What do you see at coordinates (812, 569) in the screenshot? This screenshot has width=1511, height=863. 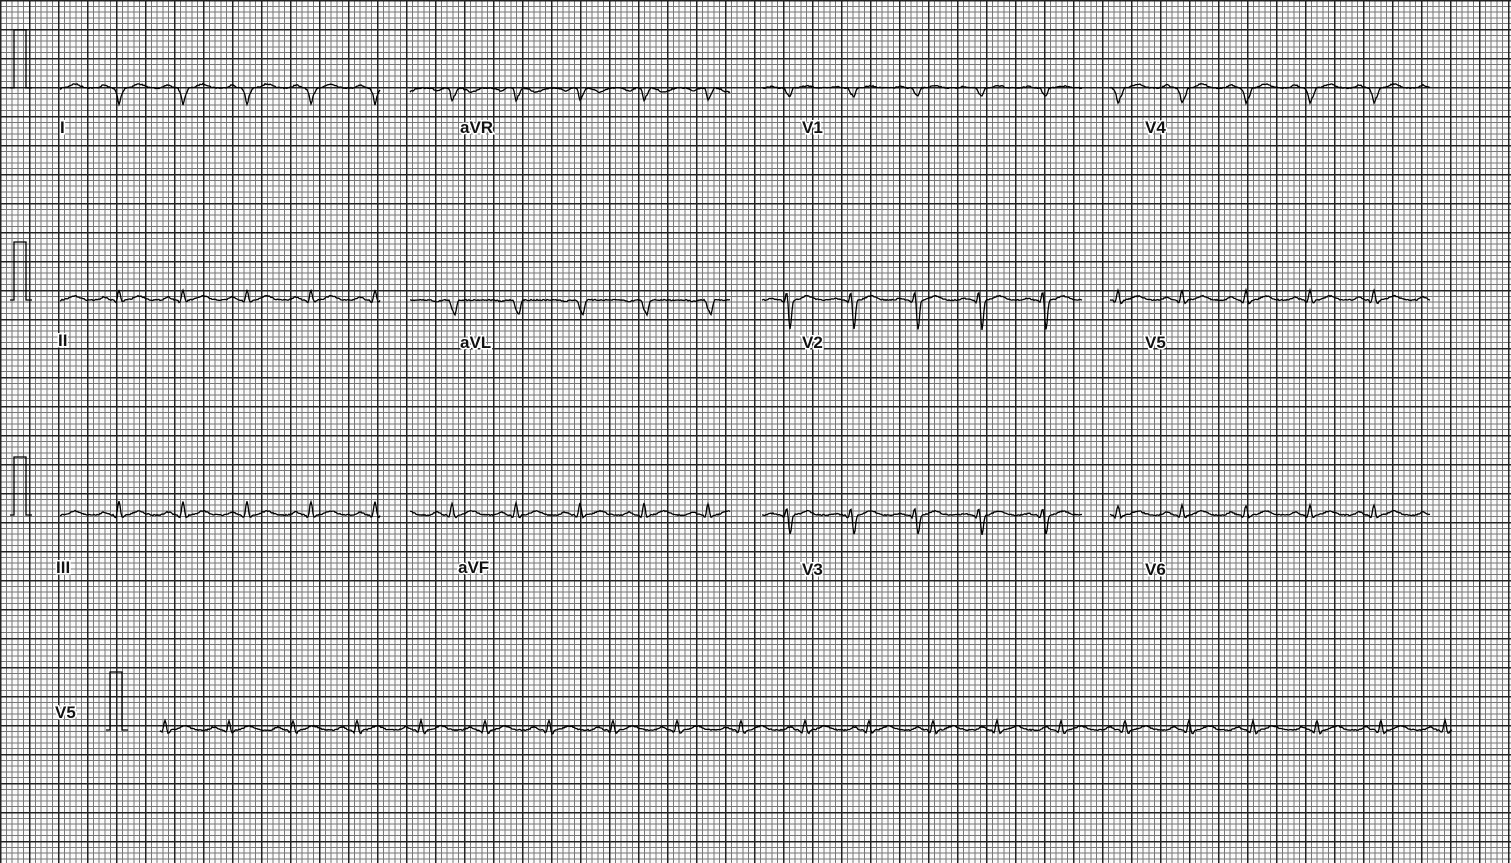 I see `lead-label: V3` at bounding box center [812, 569].